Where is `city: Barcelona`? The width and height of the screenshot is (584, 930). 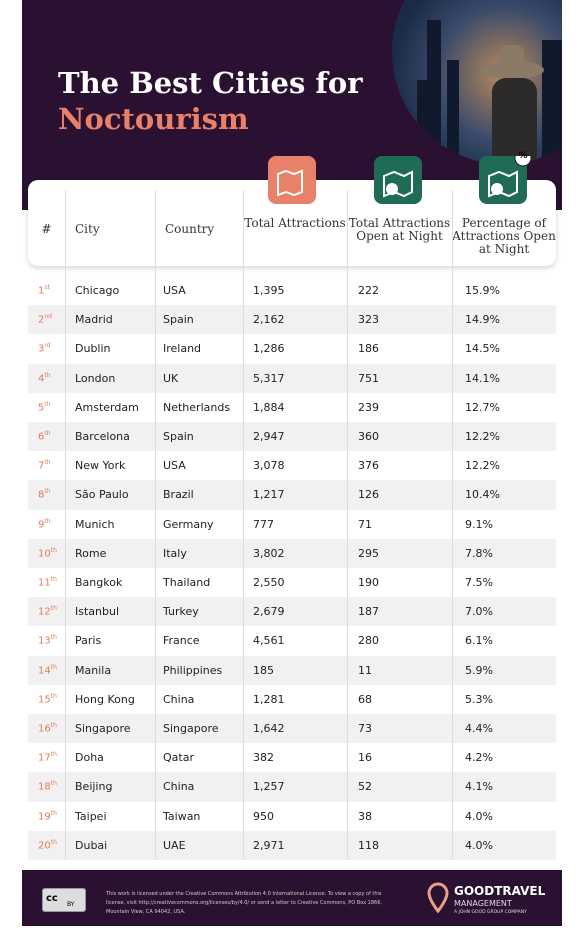 city: Barcelona is located at coordinates (102, 436).